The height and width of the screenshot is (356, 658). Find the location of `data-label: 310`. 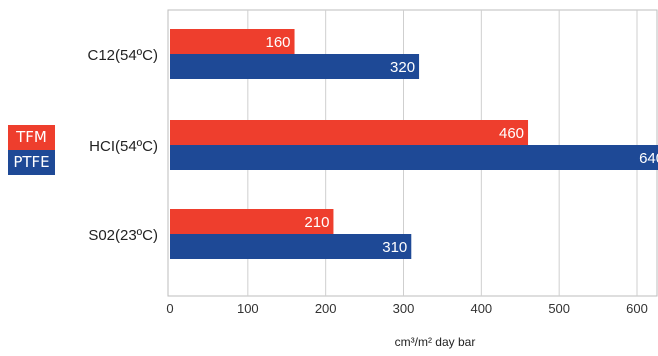

data-label: 310 is located at coordinates (394, 247).